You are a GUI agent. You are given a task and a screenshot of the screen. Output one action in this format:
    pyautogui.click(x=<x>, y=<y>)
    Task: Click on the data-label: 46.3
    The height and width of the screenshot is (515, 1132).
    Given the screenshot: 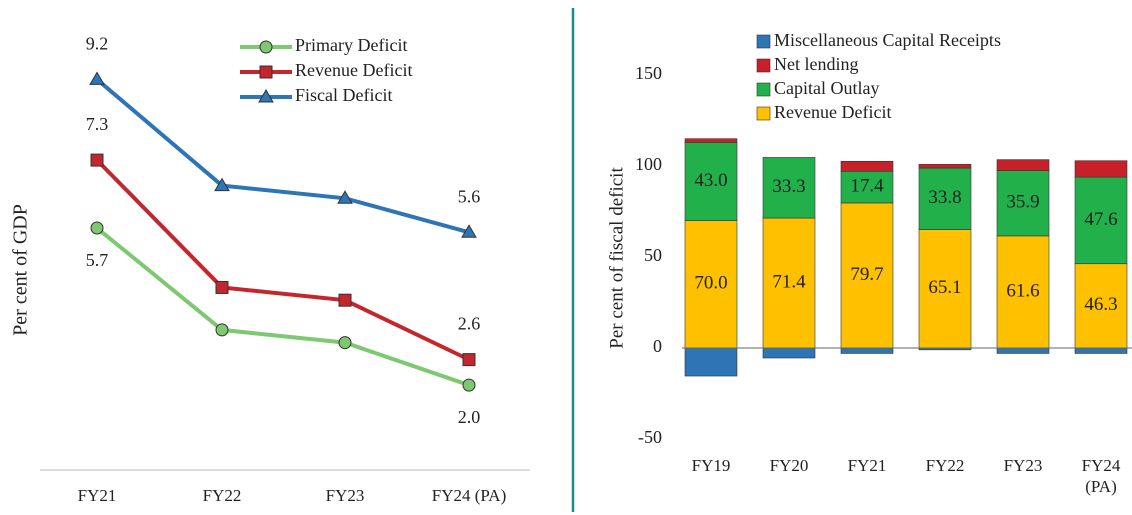 What is the action you would take?
    pyautogui.click(x=1100, y=304)
    